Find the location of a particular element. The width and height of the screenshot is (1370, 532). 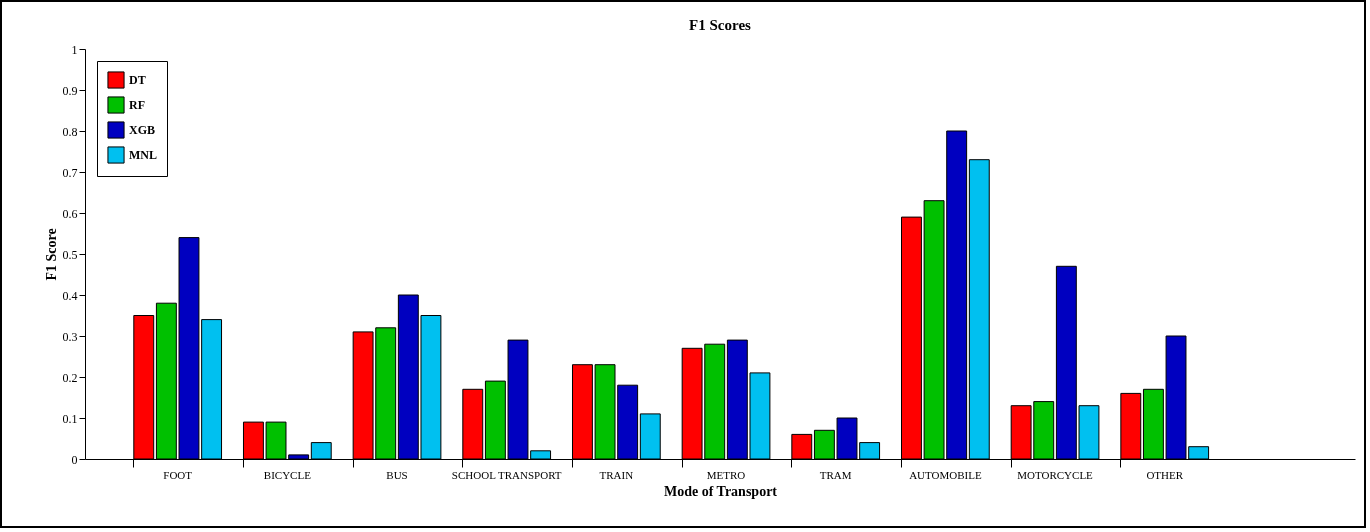

y-tick-label: 0 is located at coordinates (74, 459).